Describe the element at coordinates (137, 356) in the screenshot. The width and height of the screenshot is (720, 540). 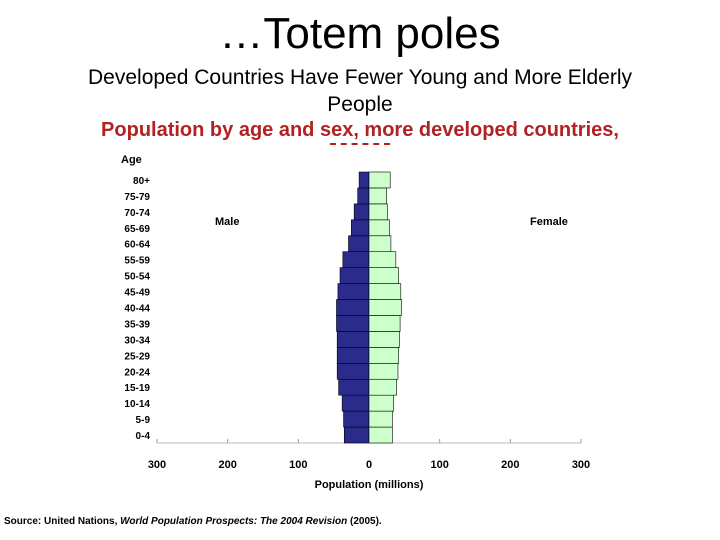
I see `age-label: 25-29` at that location.